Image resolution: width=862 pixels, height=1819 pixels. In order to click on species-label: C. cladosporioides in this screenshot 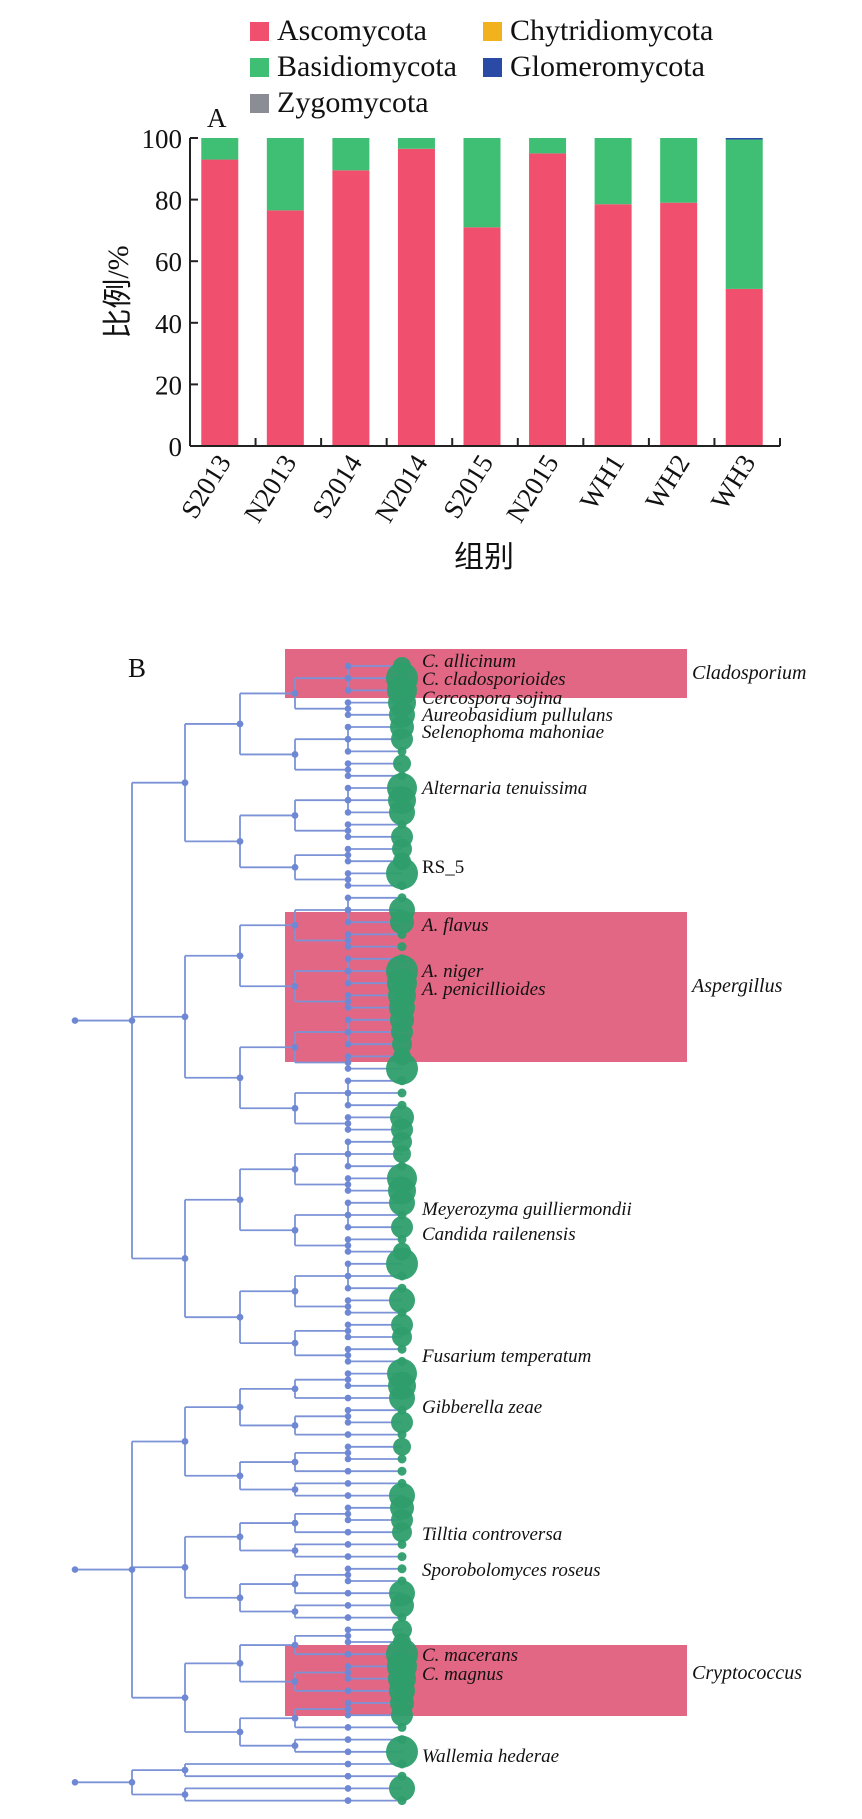, I will do `click(494, 679)`.